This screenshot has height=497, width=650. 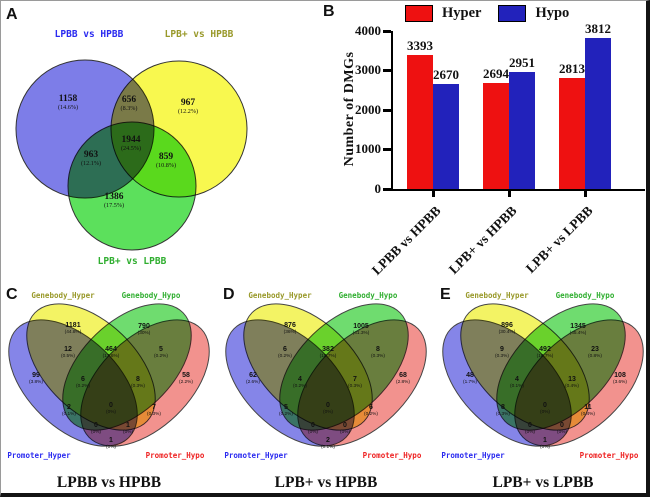 What do you see at coordinates (496, 73) in the screenshot?
I see `bar-value: 2694` at bounding box center [496, 73].